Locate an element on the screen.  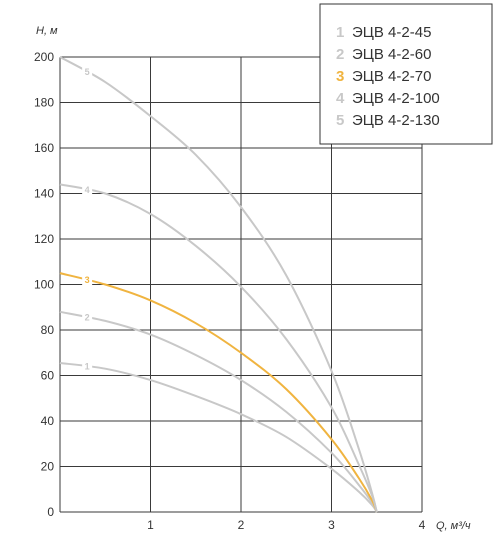
legend-label-2: ЭЦВ 4-2-60 is located at coordinates (391, 54).